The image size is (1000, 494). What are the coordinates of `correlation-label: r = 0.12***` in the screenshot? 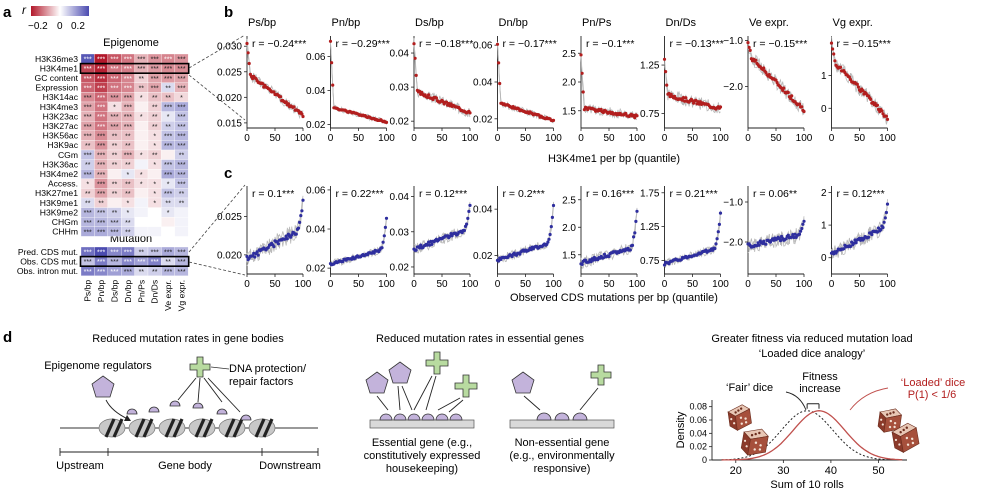 It's located at (861, 194).